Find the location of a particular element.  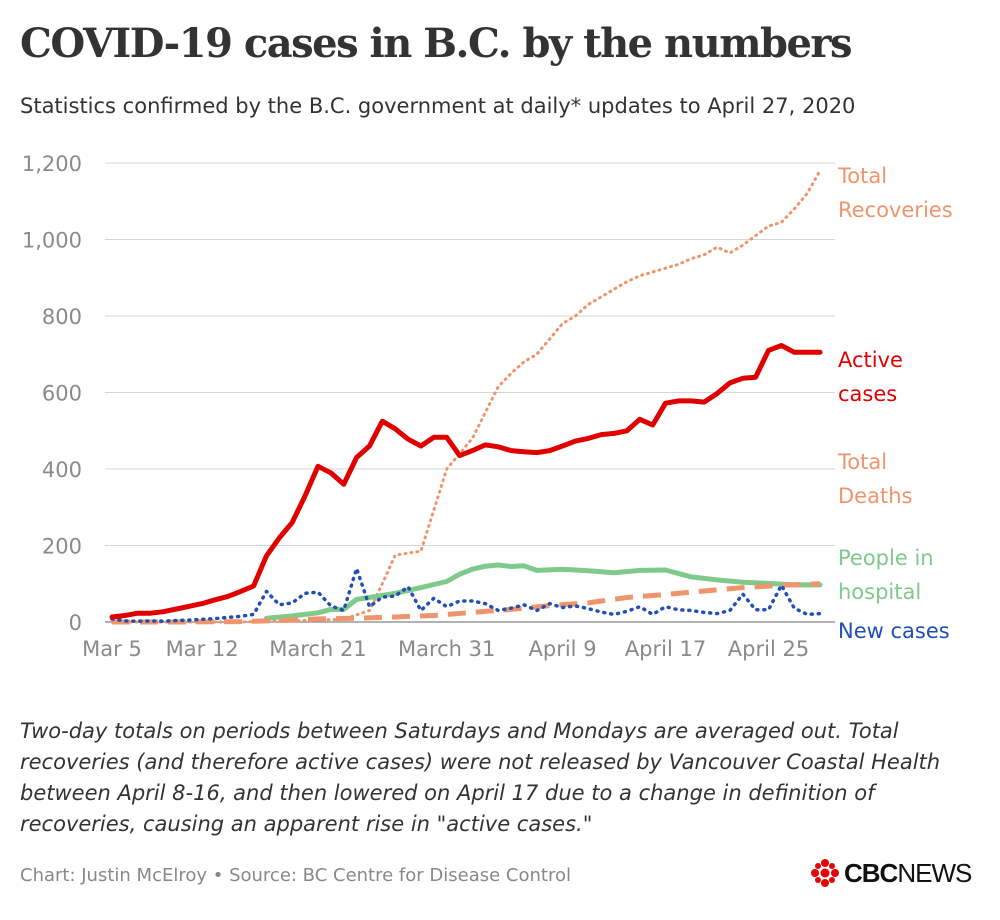

series-label-line: cases is located at coordinates (867, 394).